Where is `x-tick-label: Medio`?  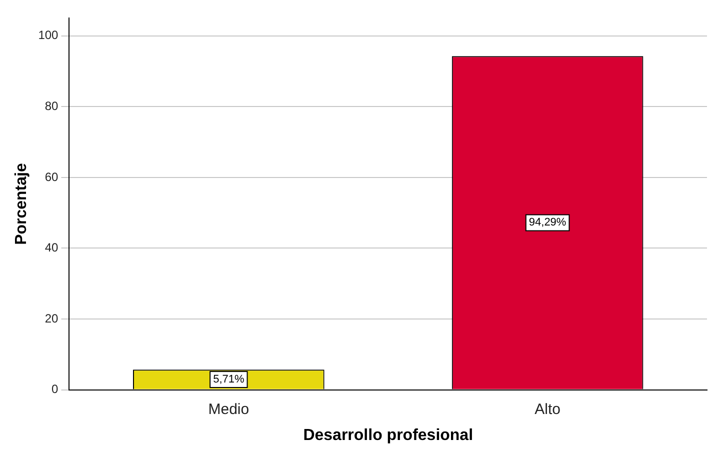 x-tick-label: Medio is located at coordinates (229, 409).